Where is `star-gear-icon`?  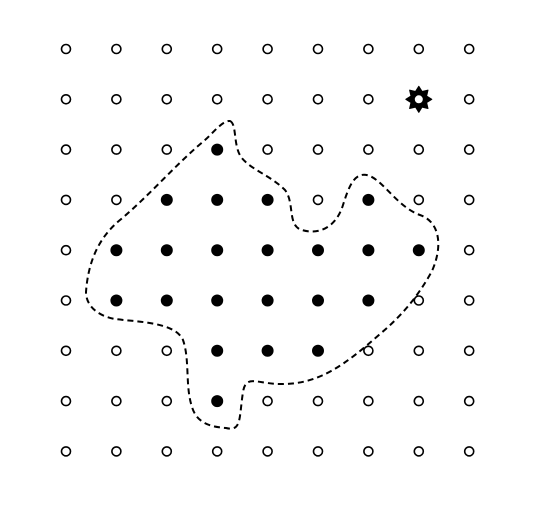 star-gear-icon is located at coordinates (419, 99).